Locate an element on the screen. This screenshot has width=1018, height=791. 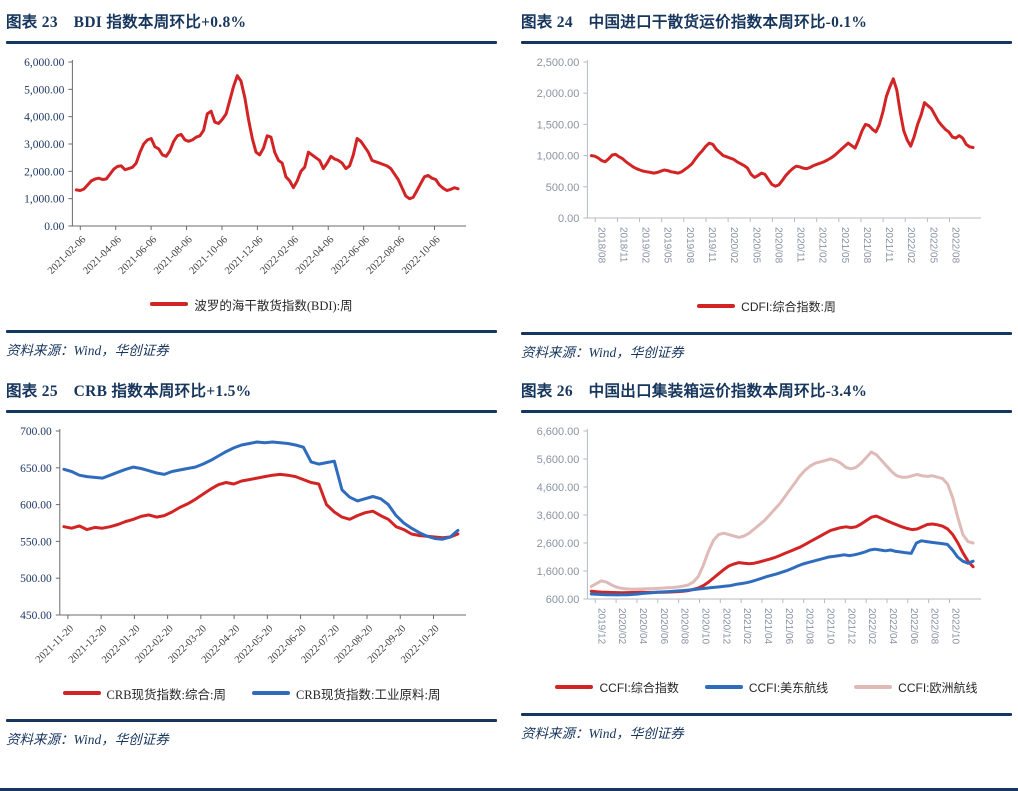
x-tick-label: 2022/02 is located at coordinates (910, 245).